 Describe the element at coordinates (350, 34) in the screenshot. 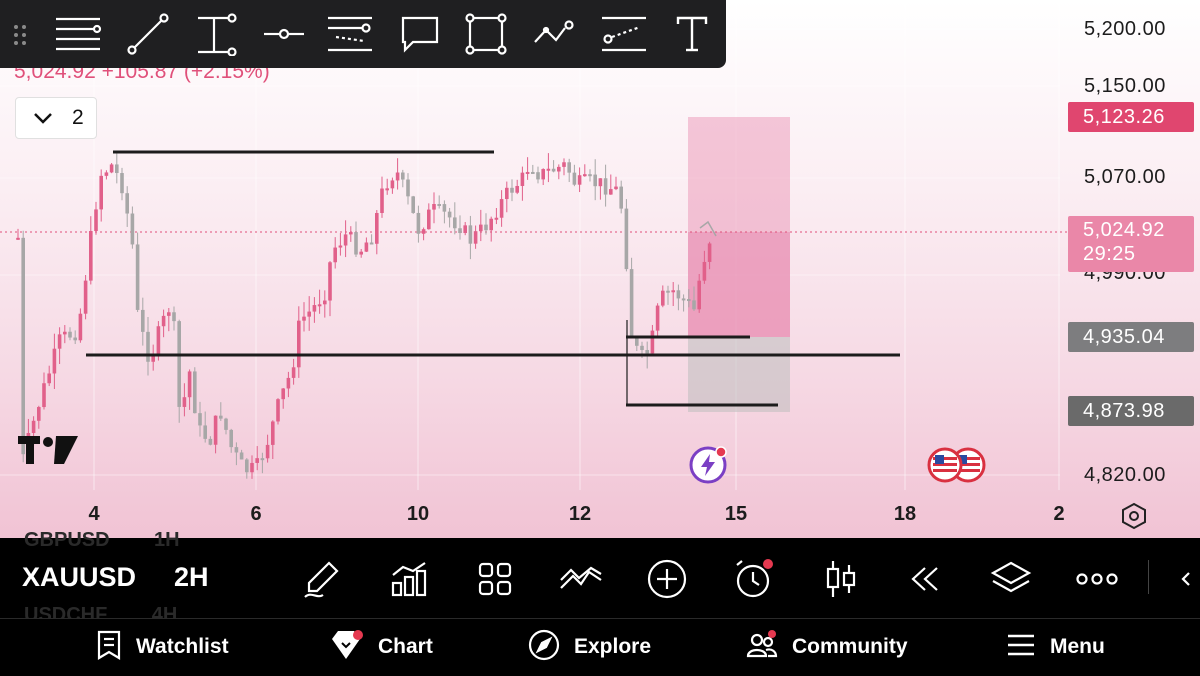

I see `parallel-channel-icon` at that location.